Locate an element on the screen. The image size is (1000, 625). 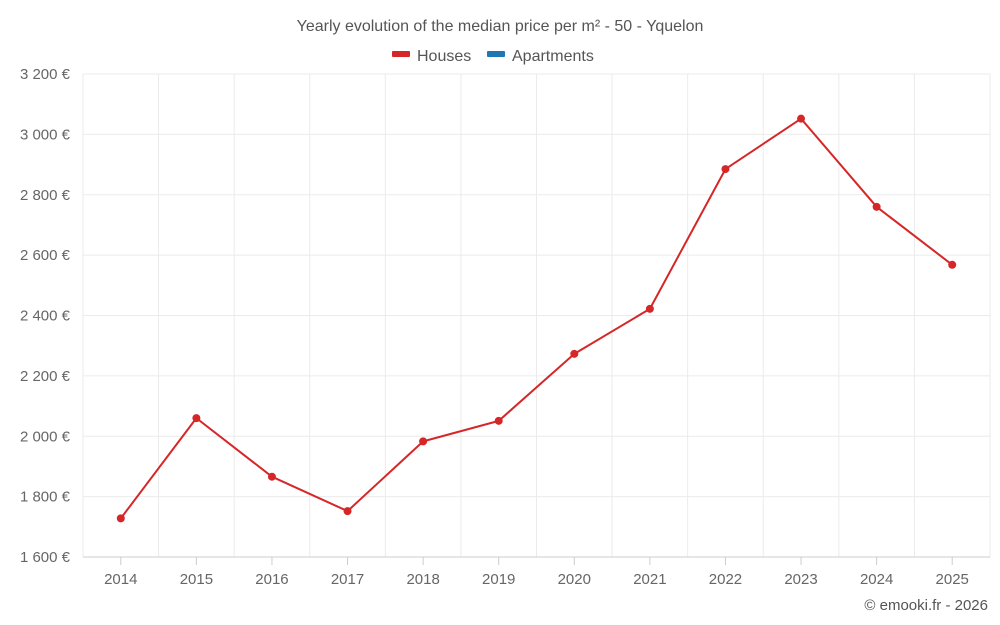
x-tick-label: 2018 is located at coordinates (422, 579).